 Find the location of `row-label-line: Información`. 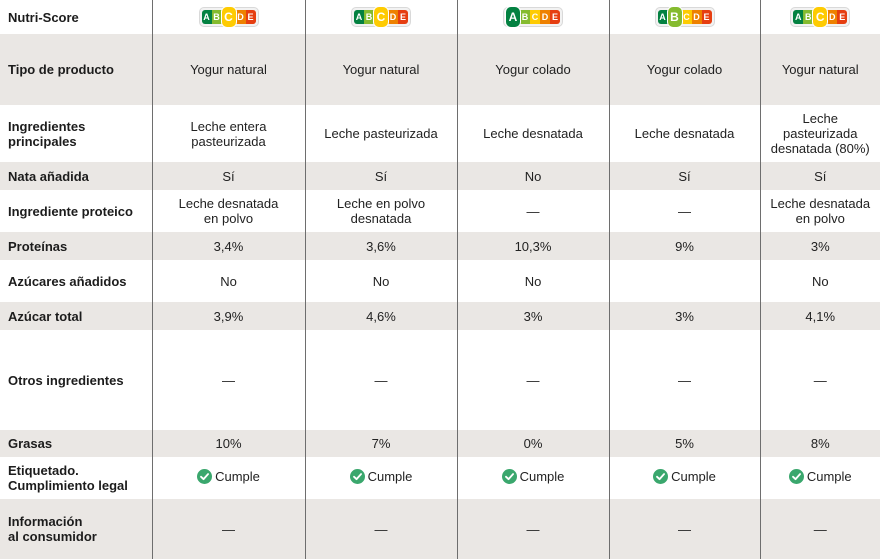

row-label-line: Información is located at coordinates (80, 521).